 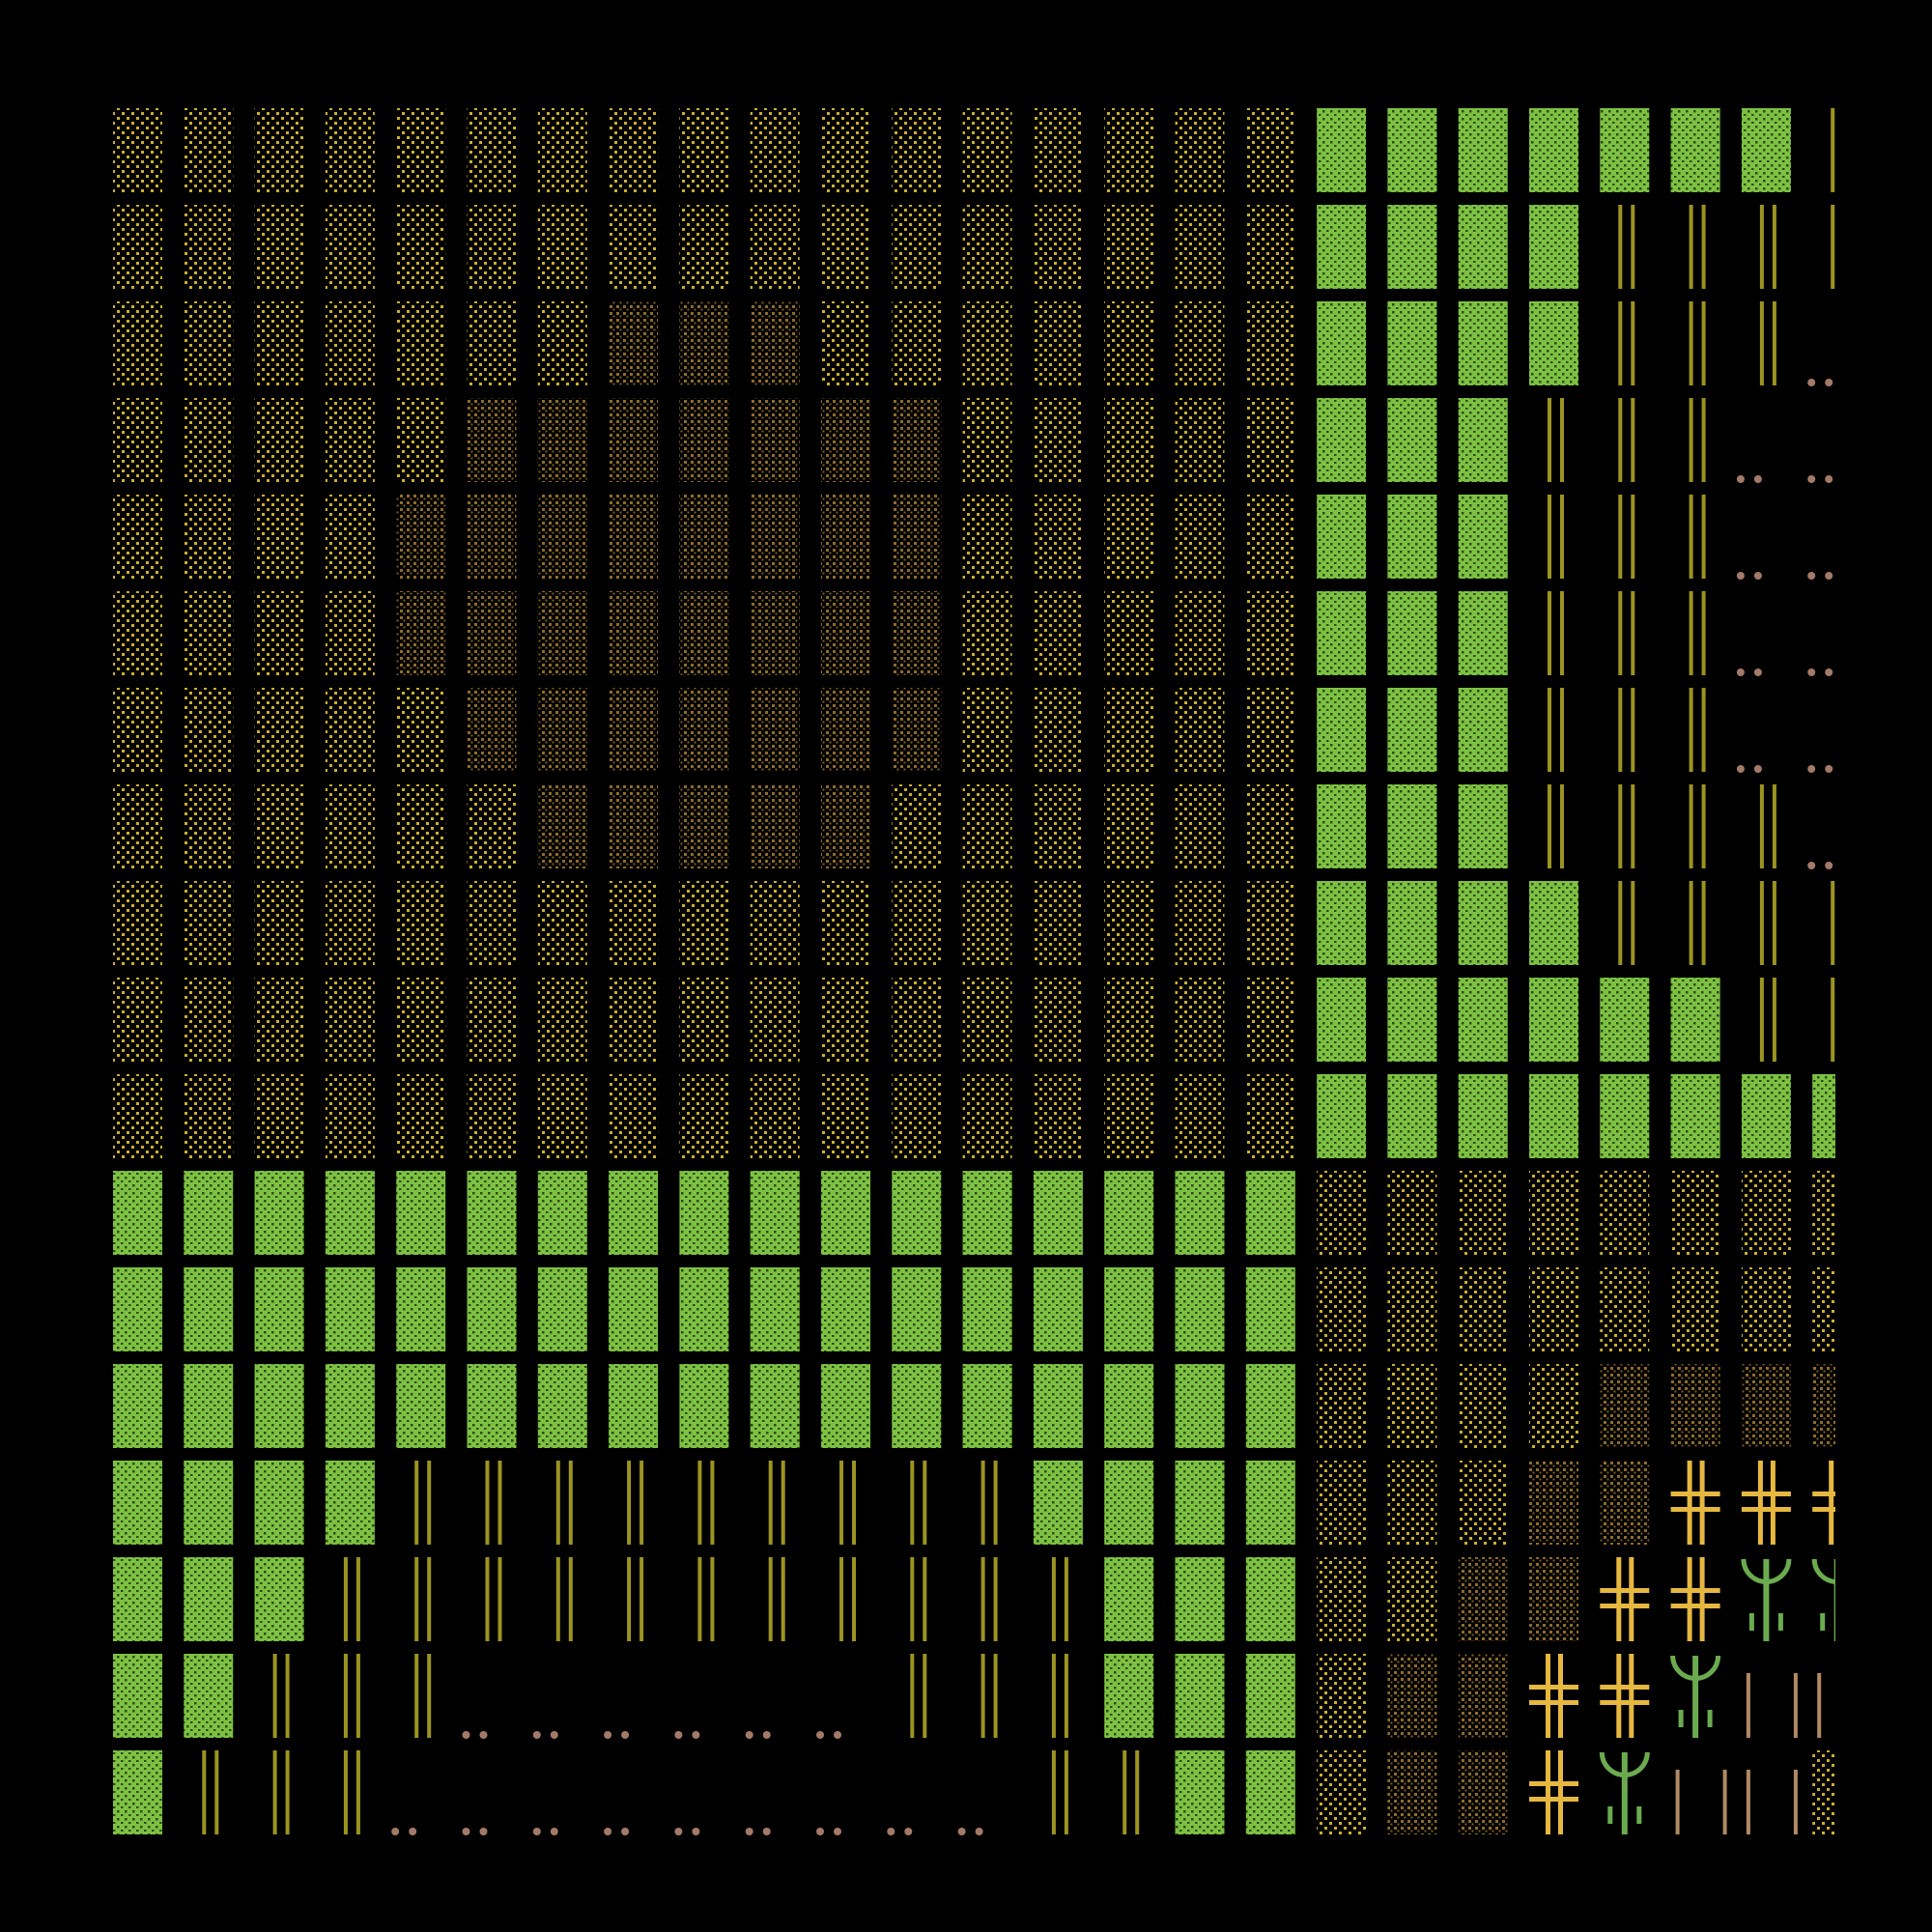 I want to click on tile-sticks, so click(x=1819, y=1705).